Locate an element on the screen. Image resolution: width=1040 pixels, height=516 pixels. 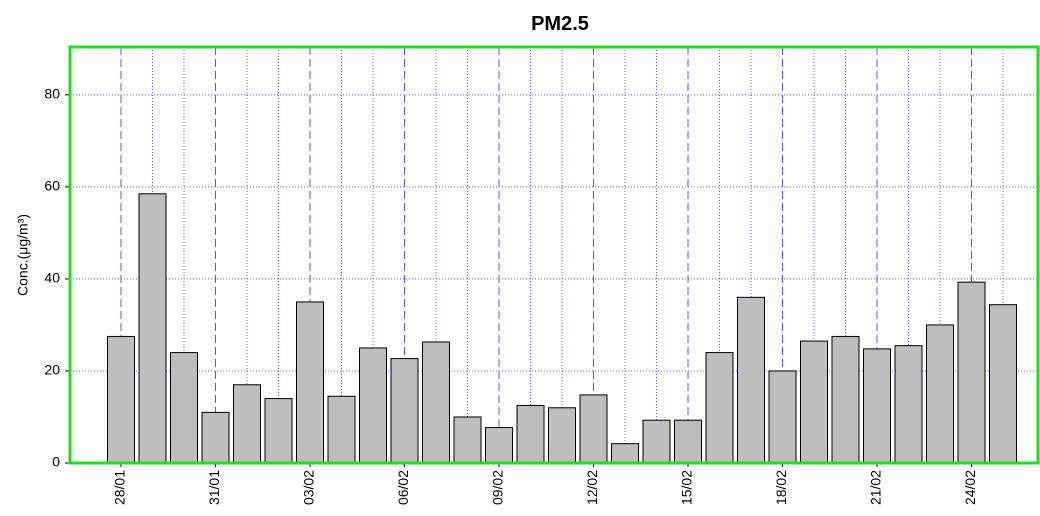
y-tick-label: 40 is located at coordinates (52, 278).